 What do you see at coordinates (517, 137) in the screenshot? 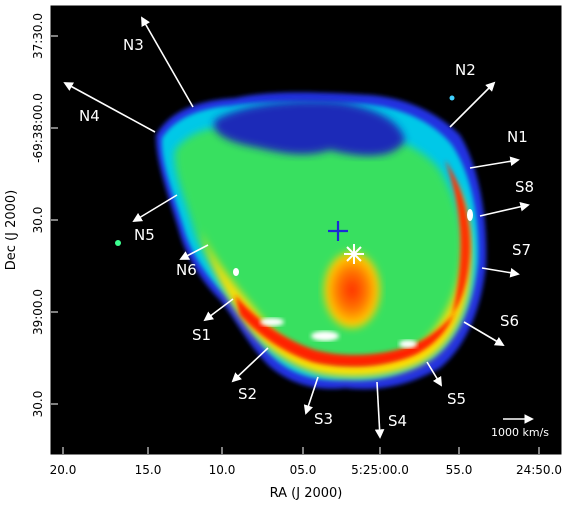
I see `label-n1: N1` at bounding box center [517, 137].